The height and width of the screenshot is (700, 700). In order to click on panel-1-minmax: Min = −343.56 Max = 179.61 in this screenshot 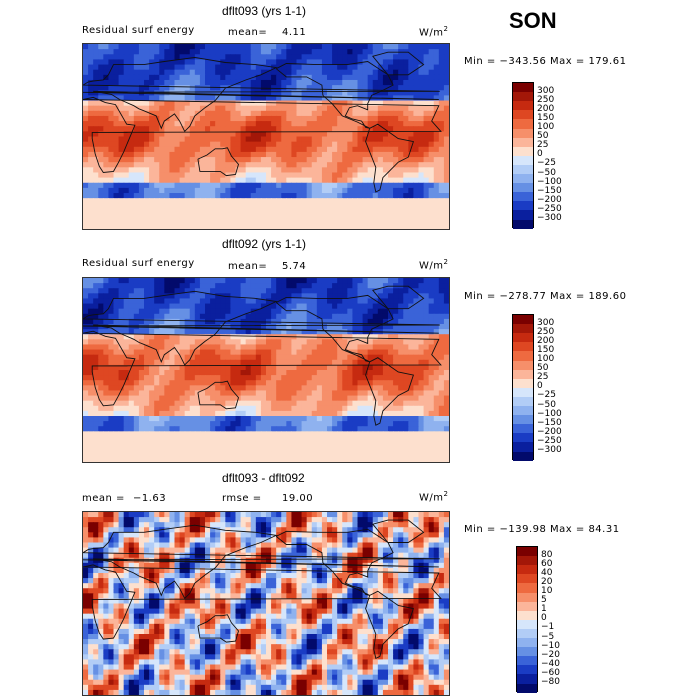, I will do `click(545, 61)`.